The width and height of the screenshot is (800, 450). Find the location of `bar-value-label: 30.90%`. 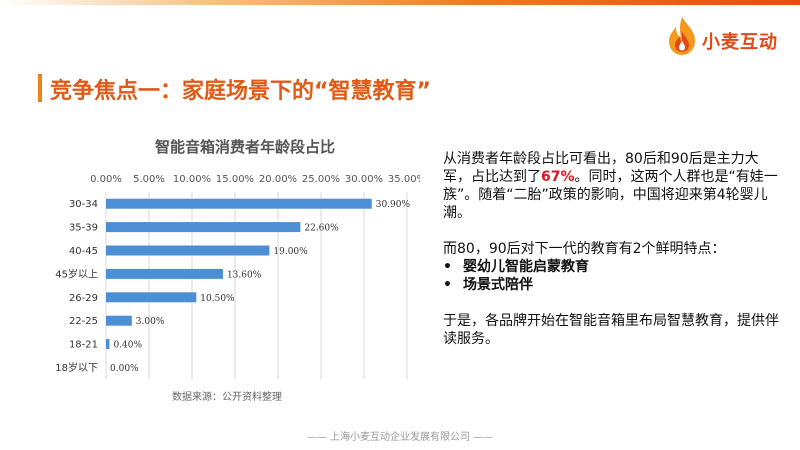

bar-value-label: 30.90% is located at coordinates (393, 205).